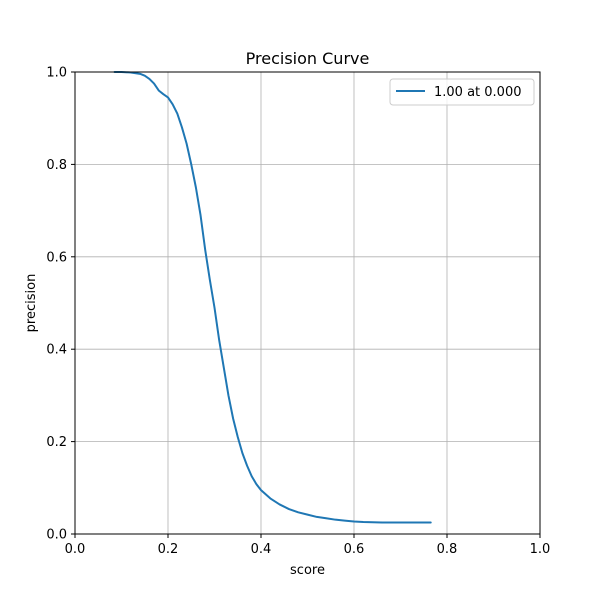 Image resolution: width=600 pixels, height=600 pixels. What do you see at coordinates (56, 257) in the screenshot?
I see `y-tick-label: 0.6` at bounding box center [56, 257].